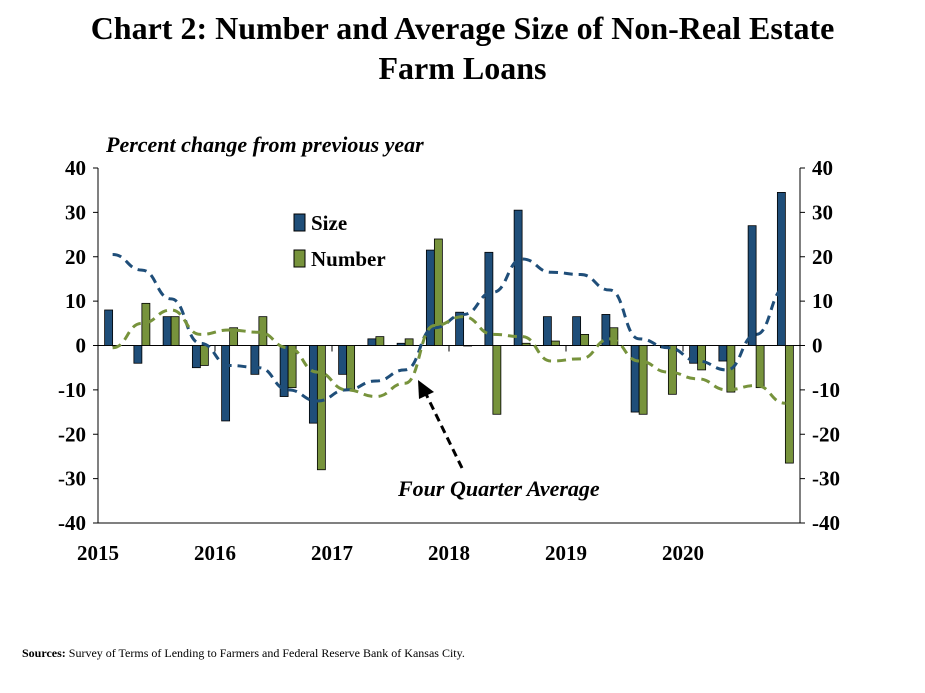 The image size is (925, 693). Describe the element at coordinates (299, 258) in the screenshot. I see `legend-number-swatch` at that location.